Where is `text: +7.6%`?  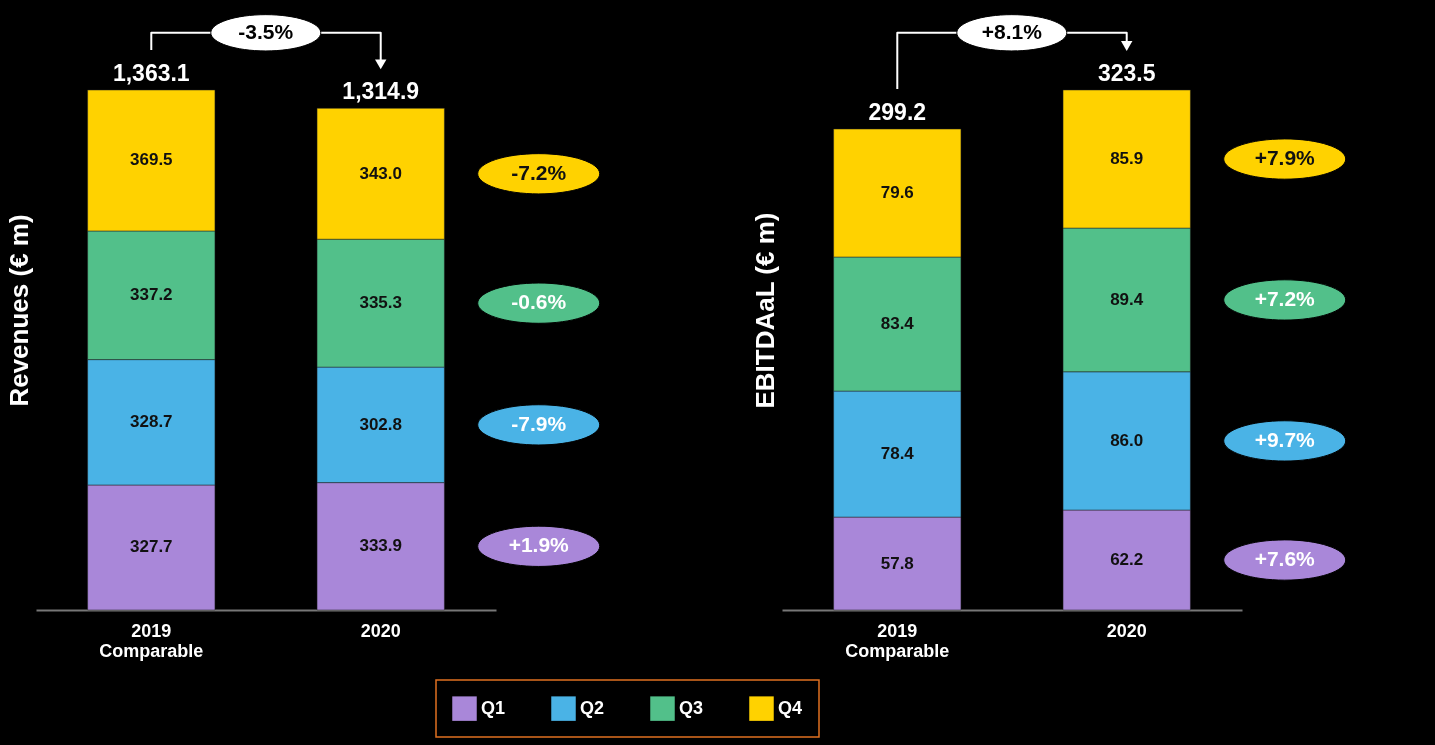 text: +7.6% is located at coordinates (1285, 559).